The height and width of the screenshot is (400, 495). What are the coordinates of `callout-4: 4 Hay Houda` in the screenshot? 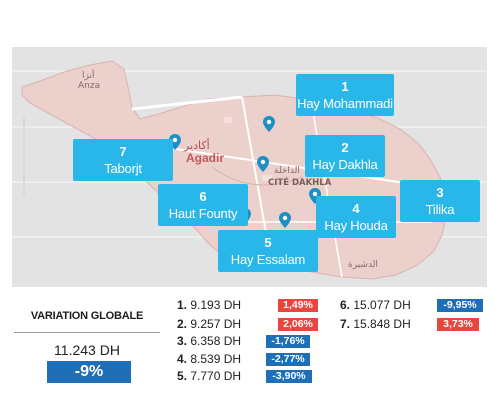 It's located at (356, 217).